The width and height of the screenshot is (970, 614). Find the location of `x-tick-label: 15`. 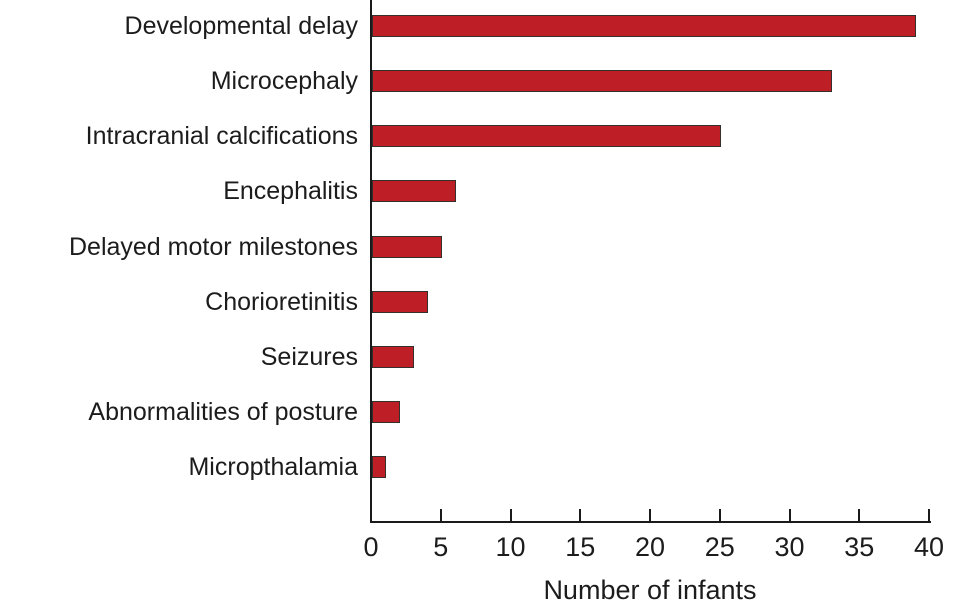

x-tick-label: 15 is located at coordinates (580, 547).